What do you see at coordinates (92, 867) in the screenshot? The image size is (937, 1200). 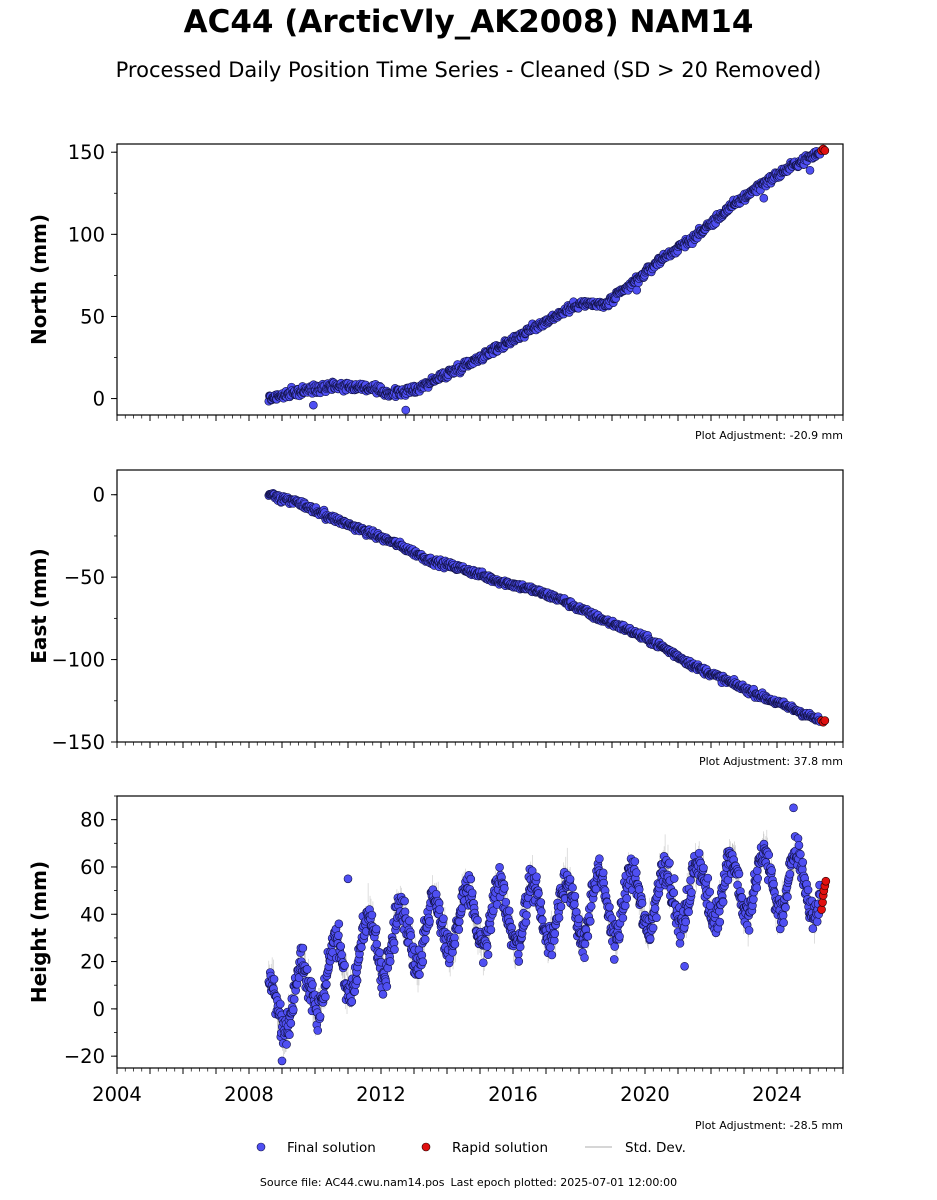 I see `y-tick-label: 60` at bounding box center [92, 867].